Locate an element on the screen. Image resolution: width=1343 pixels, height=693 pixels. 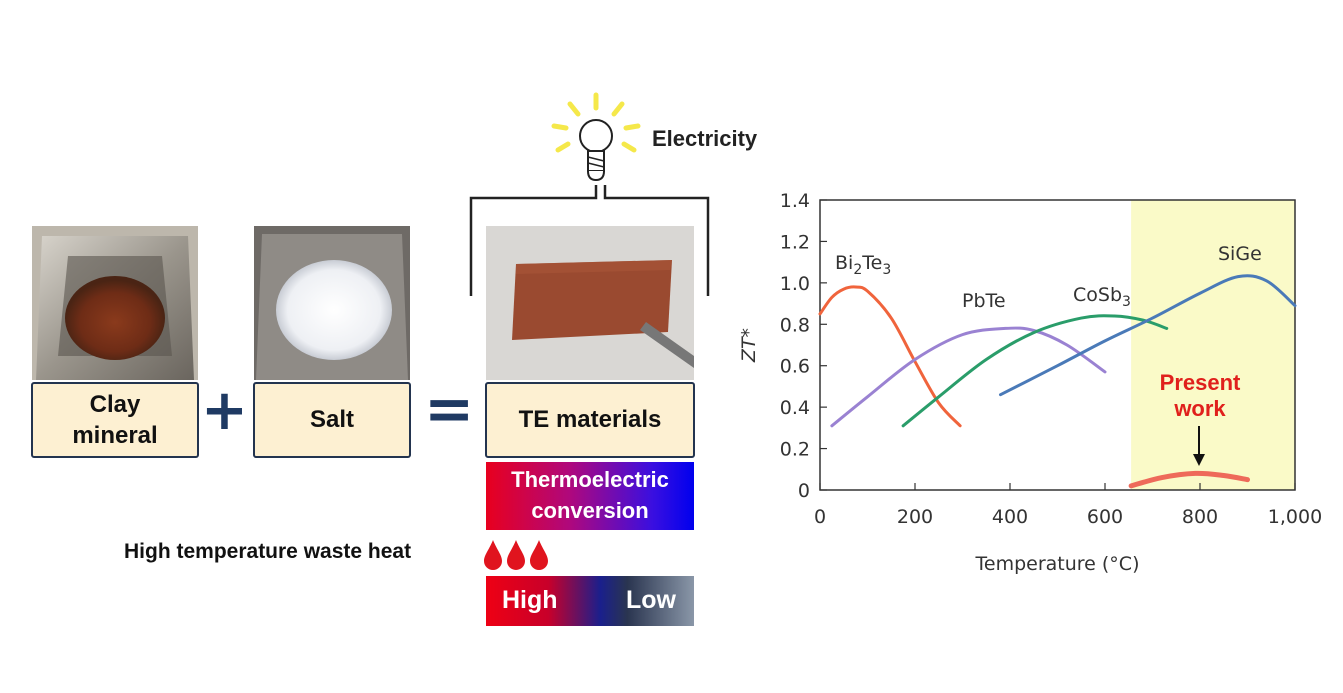
y-tick-label: 0.4 is located at coordinates (795, 408).